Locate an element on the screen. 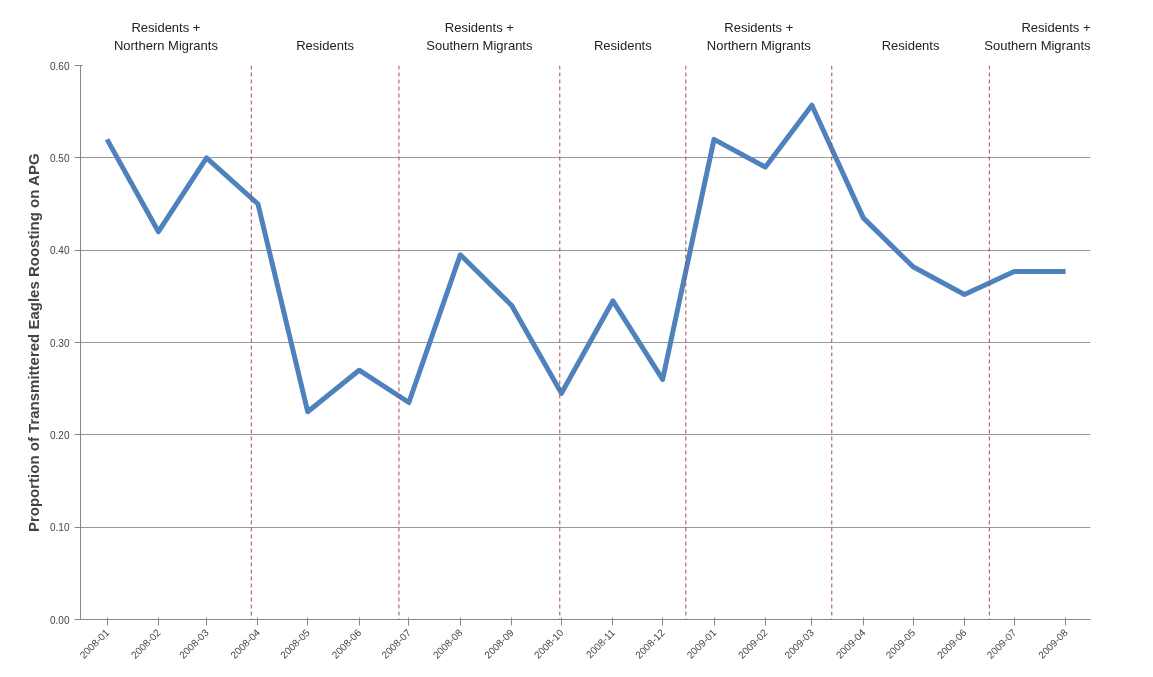 The image size is (1153, 677). y-tick-label: 0.60 is located at coordinates (60, 66).